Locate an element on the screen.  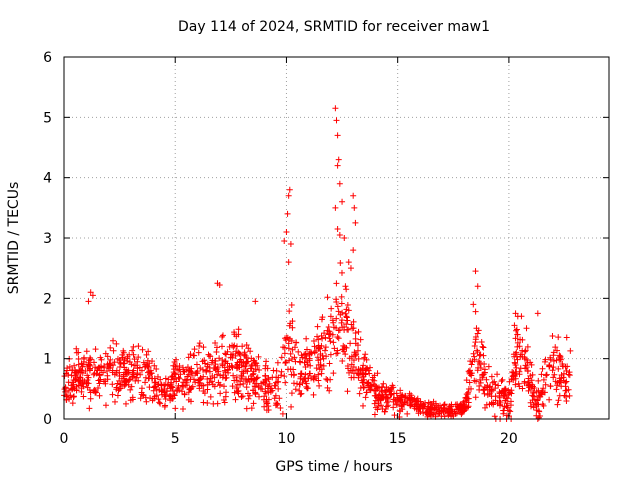
x-tick-label: 10 is located at coordinates (287, 439).